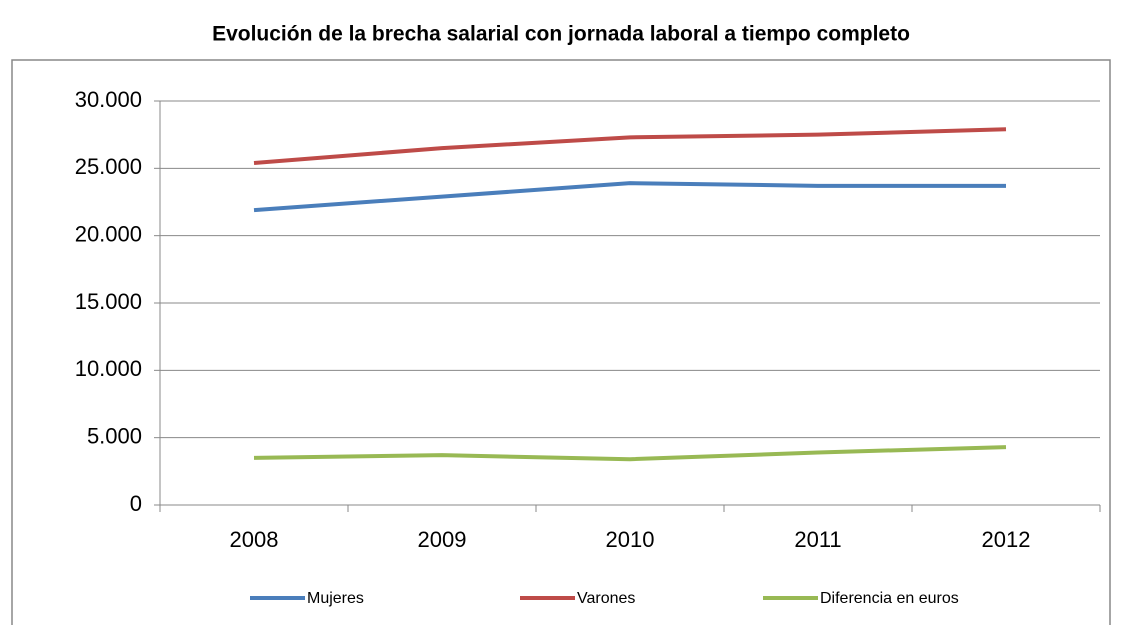  I want to click on y-tick-label: 0, so click(136, 503).